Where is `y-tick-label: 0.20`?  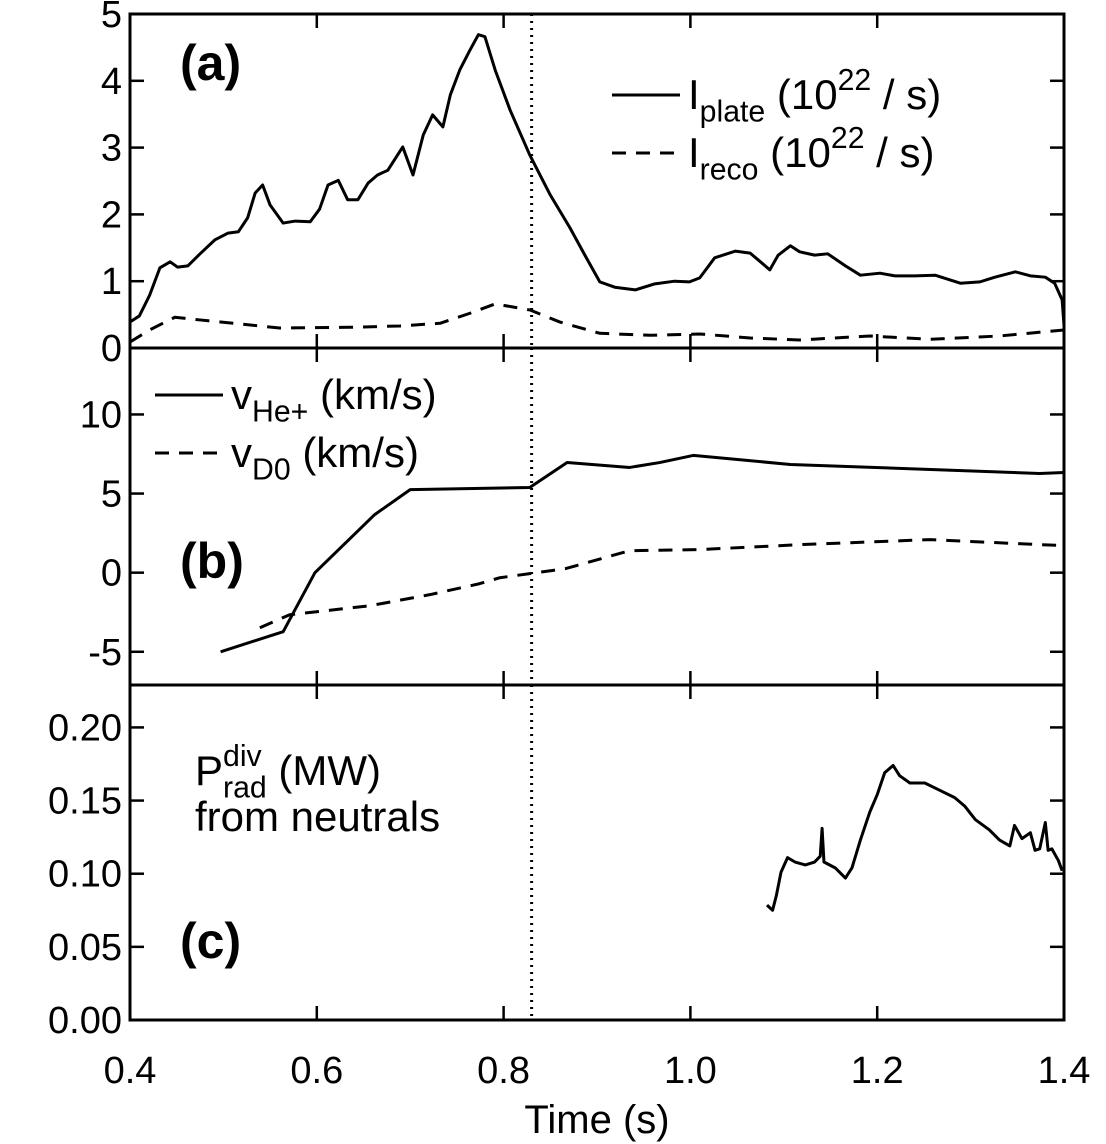
y-tick-label: 0.20 is located at coordinates (85, 728).